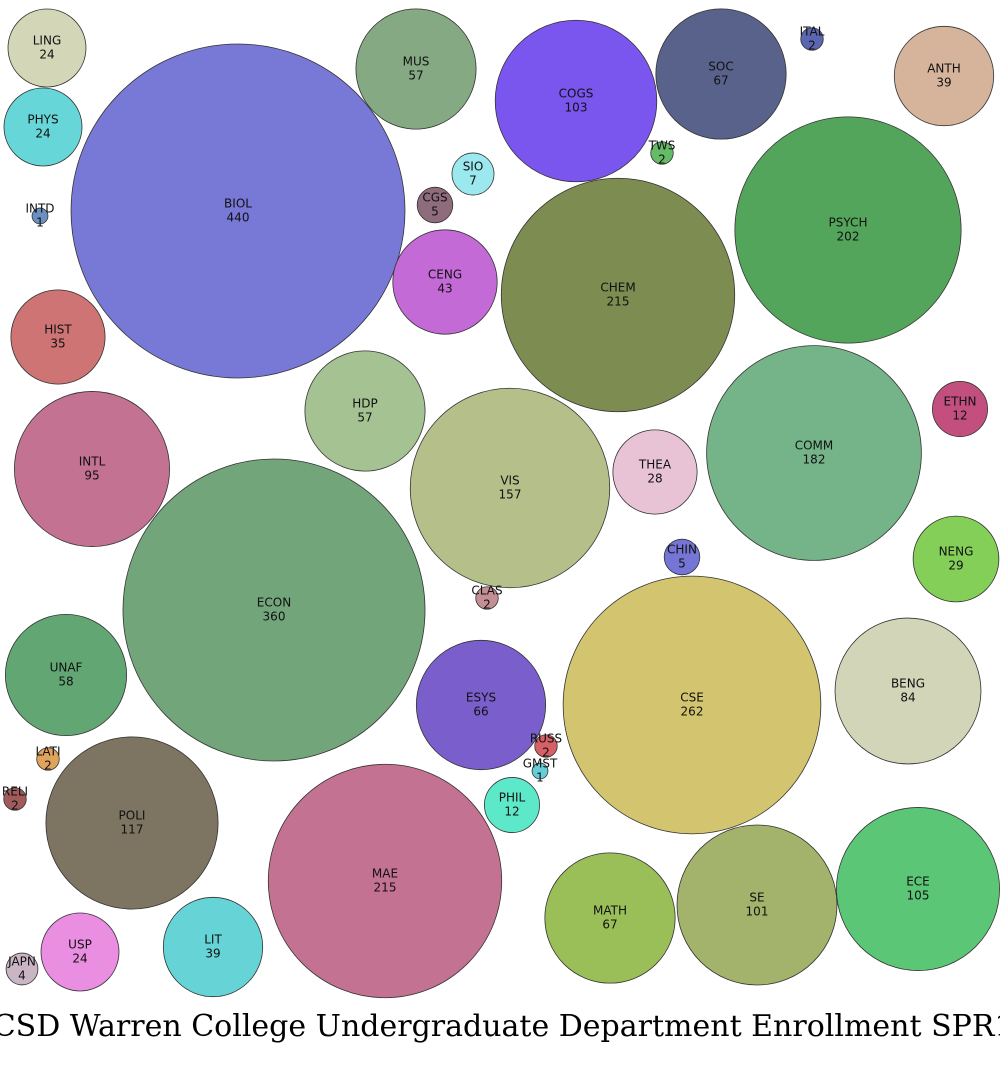 Image resolution: width=1000 pixels, height=1075 pixels. Describe the element at coordinates (908, 684) in the screenshot. I see `bubble-label: BENG` at that location.